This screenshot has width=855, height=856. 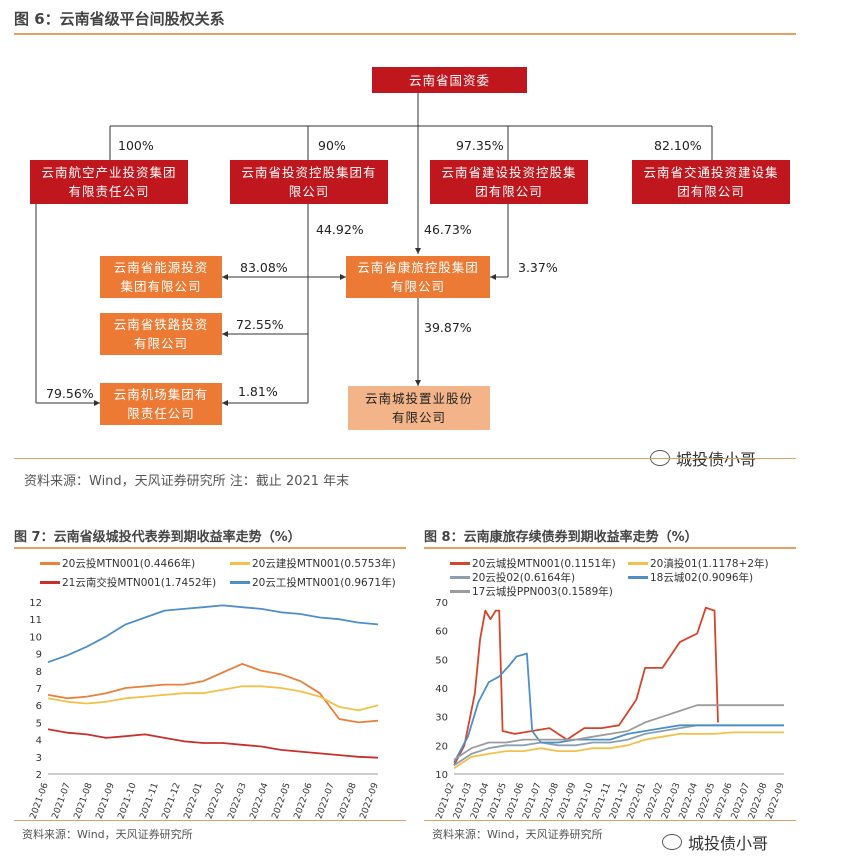 I want to click on node-root: 云南省国资委, so click(x=449, y=80).